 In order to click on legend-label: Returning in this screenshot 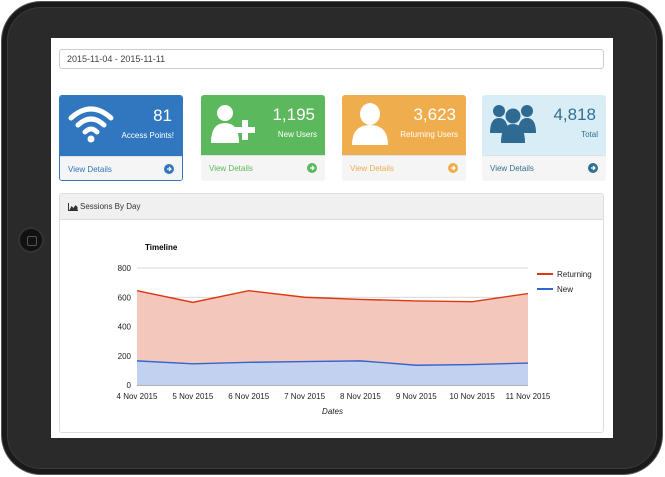, I will do `click(574, 274)`.